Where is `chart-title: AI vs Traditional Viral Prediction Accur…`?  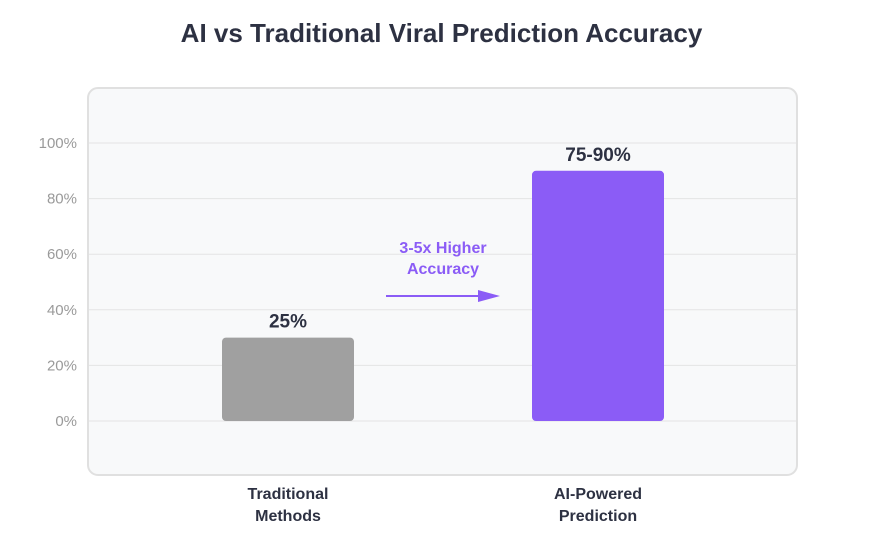
chart-title: AI vs Traditional Viral Prediction Accur… is located at coordinates (442, 33).